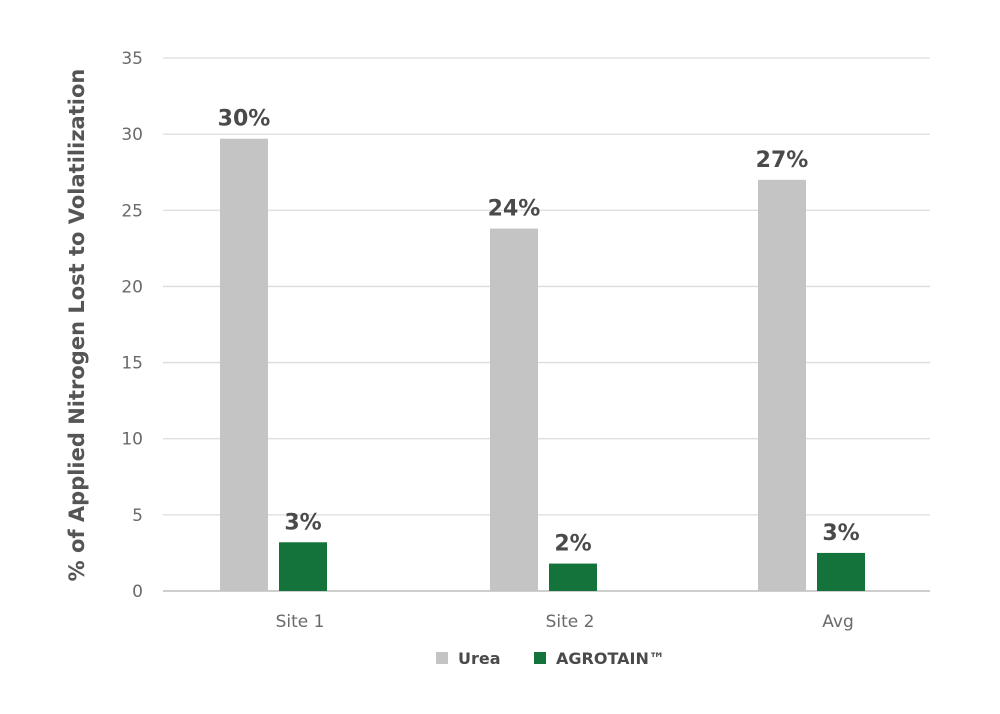  Describe the element at coordinates (137, 592) in the screenshot. I see `y-tick-label: 0` at that location.